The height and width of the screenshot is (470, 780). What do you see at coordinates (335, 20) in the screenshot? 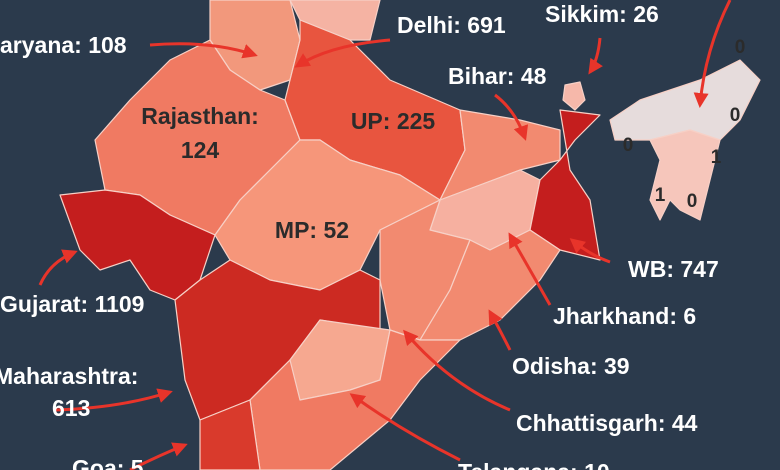
I see `state-north` at bounding box center [335, 20].